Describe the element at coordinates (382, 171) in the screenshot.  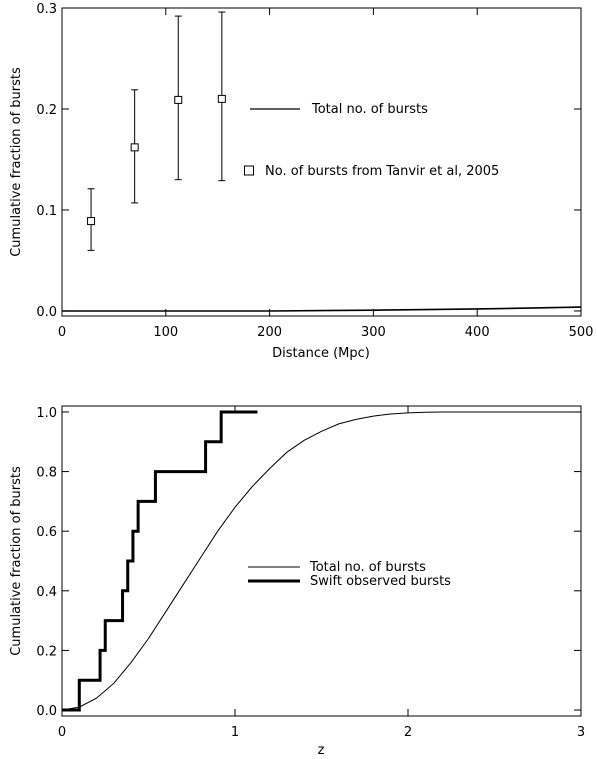
I see `top-legend-tanvir-label: No. of bursts from Tanvir et al, 2005` at that location.